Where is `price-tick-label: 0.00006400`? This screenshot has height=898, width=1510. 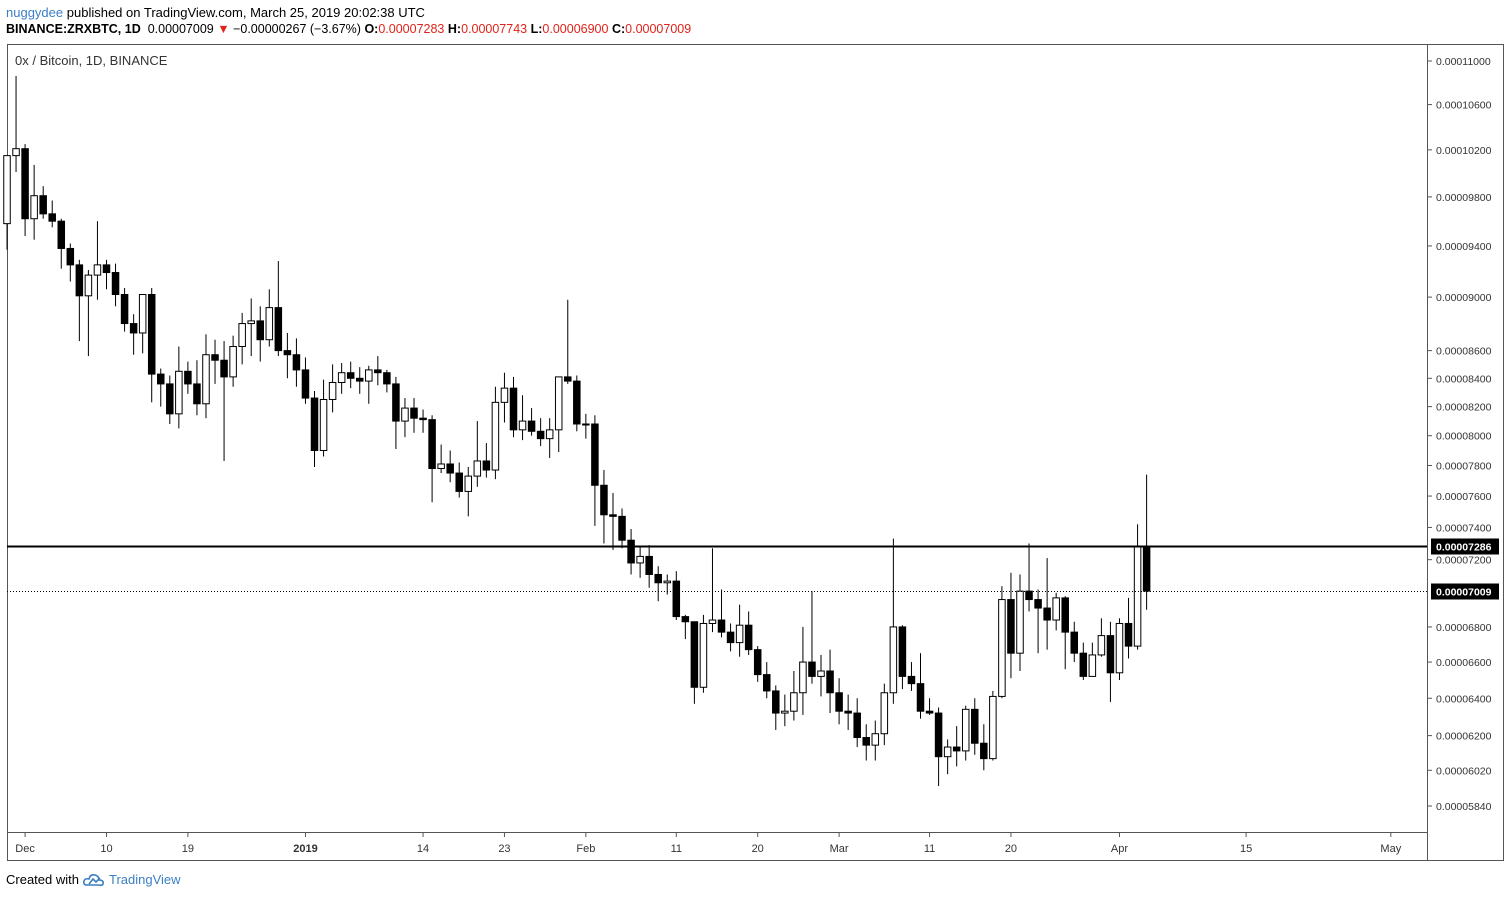
price-tick-label: 0.00006400 is located at coordinates (1464, 699).